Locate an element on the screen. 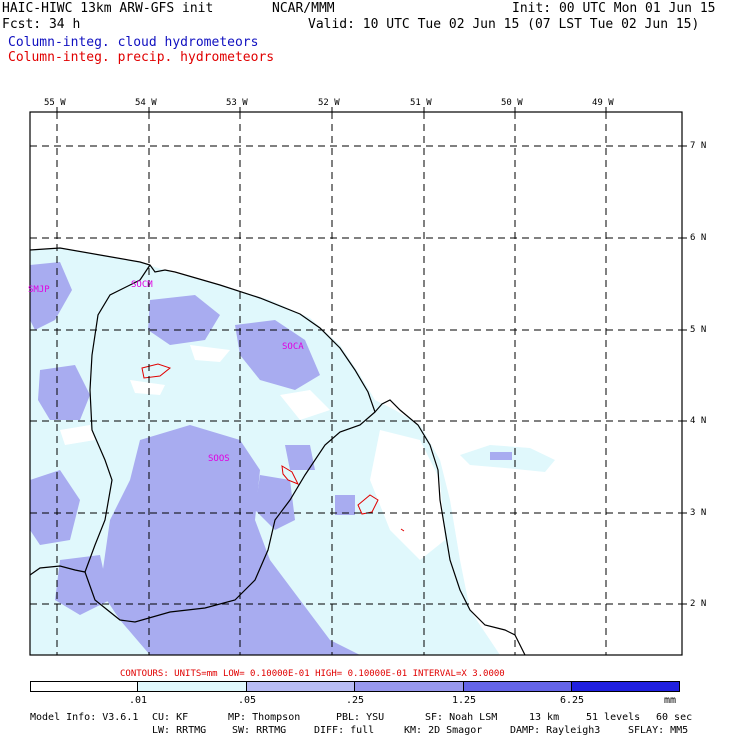  model-info: LW: RRTMG is located at coordinates (179, 730).